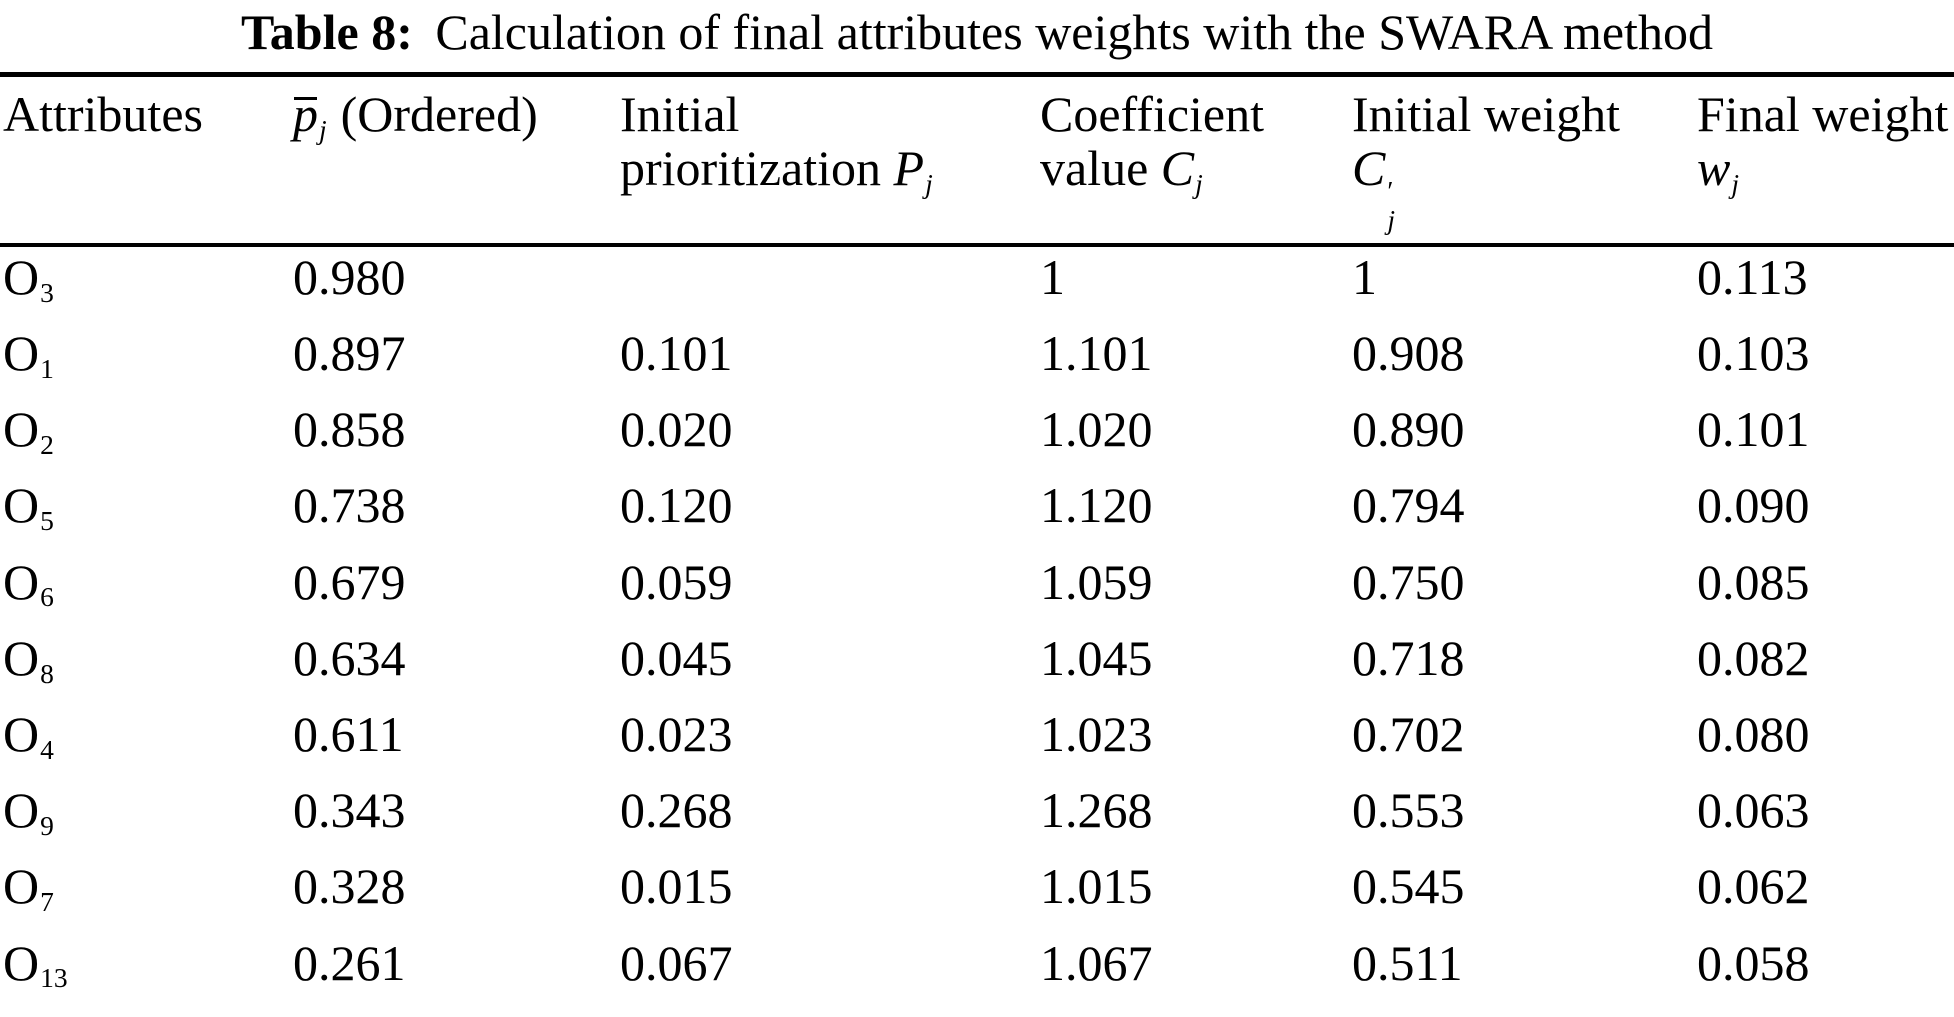 This screenshot has width=1954, height=1017. What do you see at coordinates (47, 825) in the screenshot?
I see `attribute-subscript: 9` at bounding box center [47, 825].